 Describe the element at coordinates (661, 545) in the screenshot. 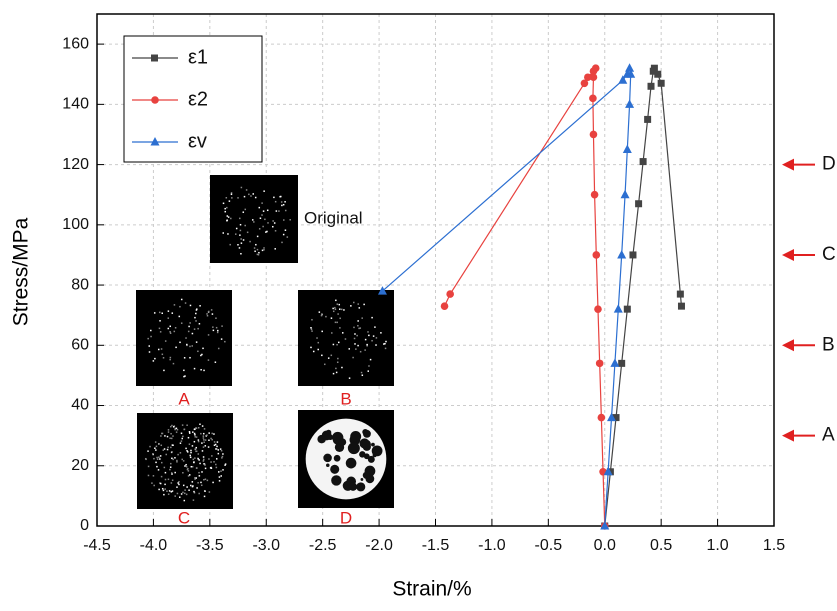

I see `x-tick-label: 0.5` at that location.